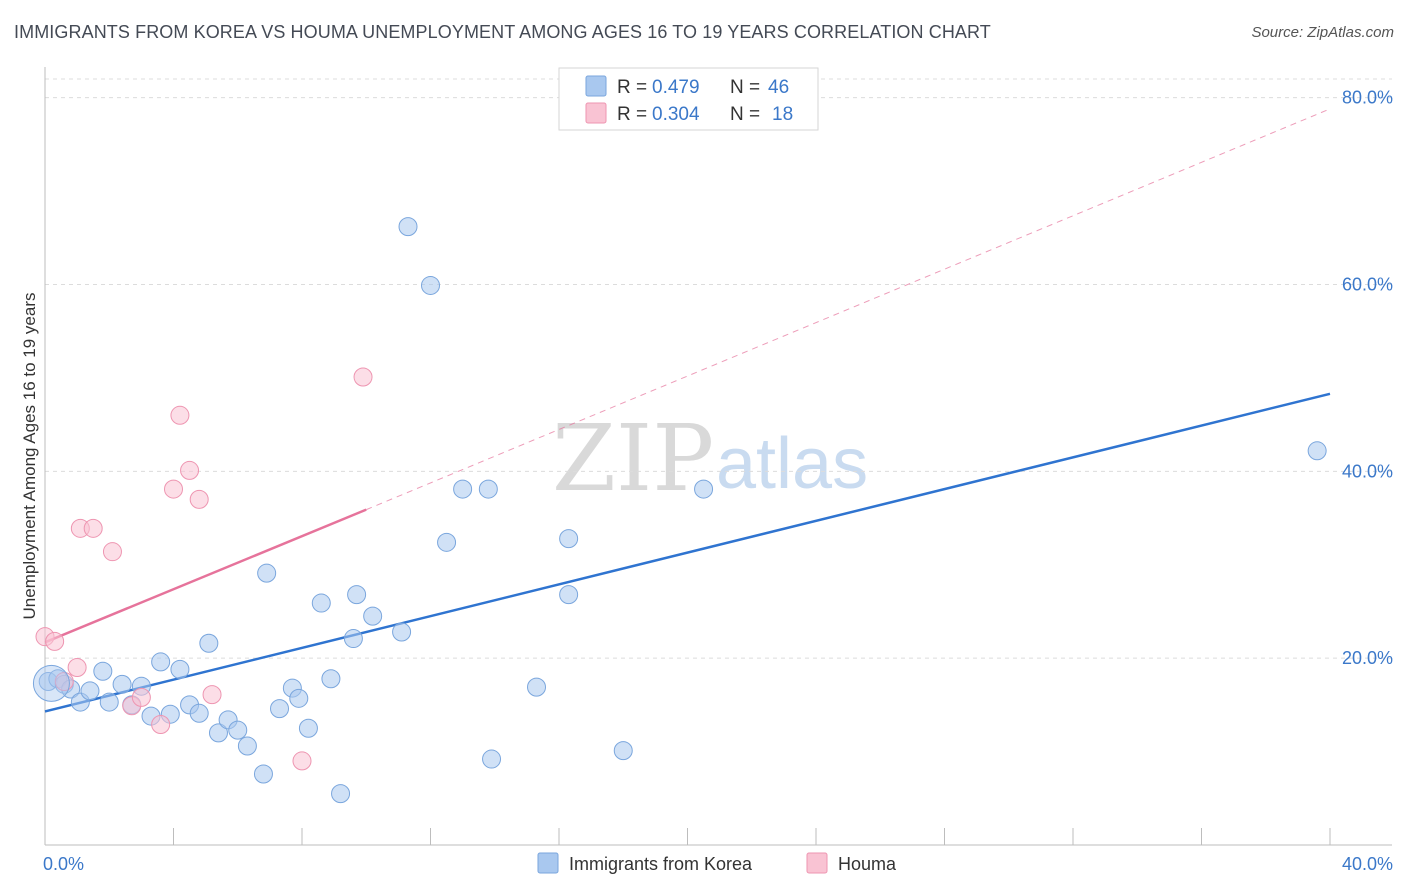  Describe the element at coordinates (661, 864) in the screenshot. I see `legend-bottom-label-korea: Immigrants from Korea` at that location.